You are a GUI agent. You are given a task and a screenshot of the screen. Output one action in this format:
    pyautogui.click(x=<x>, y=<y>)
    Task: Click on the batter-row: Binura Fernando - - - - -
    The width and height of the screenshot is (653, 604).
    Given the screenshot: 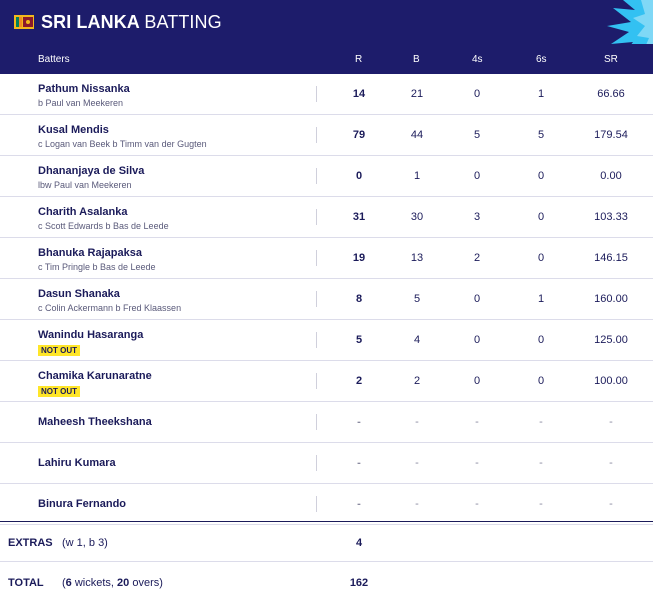 What is the action you would take?
    pyautogui.click(x=326, y=504)
    